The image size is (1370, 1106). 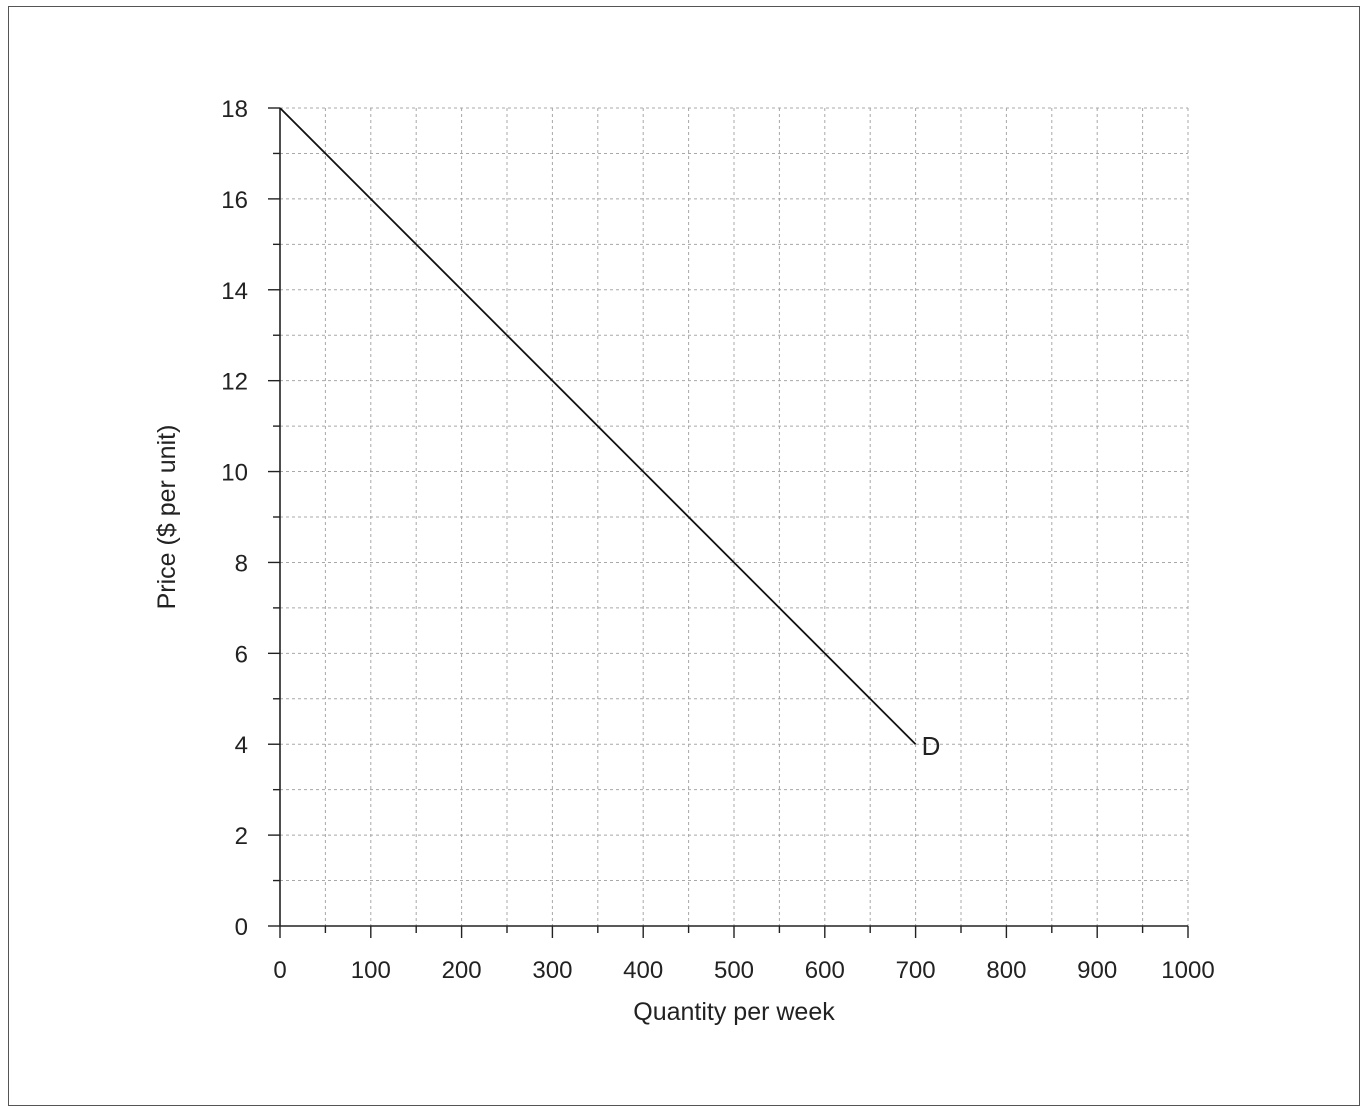 I want to click on y-tick-label: 12, so click(x=234, y=382).